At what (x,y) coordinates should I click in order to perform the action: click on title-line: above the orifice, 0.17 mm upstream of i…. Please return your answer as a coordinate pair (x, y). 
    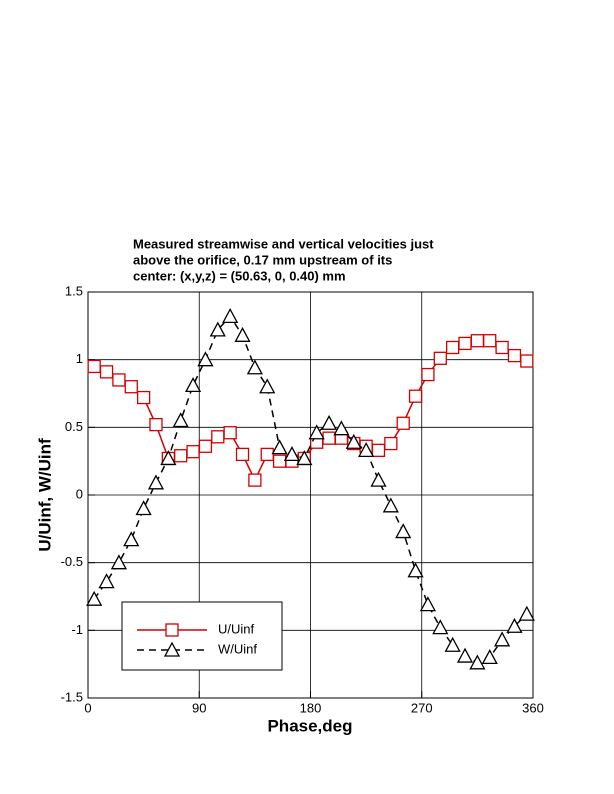
    Looking at the image, I should click on (262, 259).